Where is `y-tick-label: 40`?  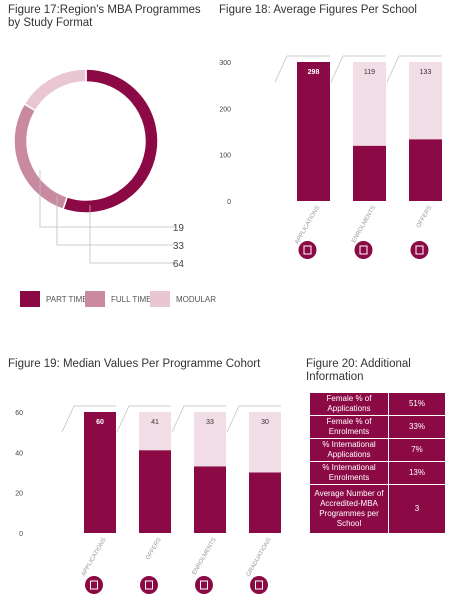 y-tick-label: 40 is located at coordinates (19, 453).